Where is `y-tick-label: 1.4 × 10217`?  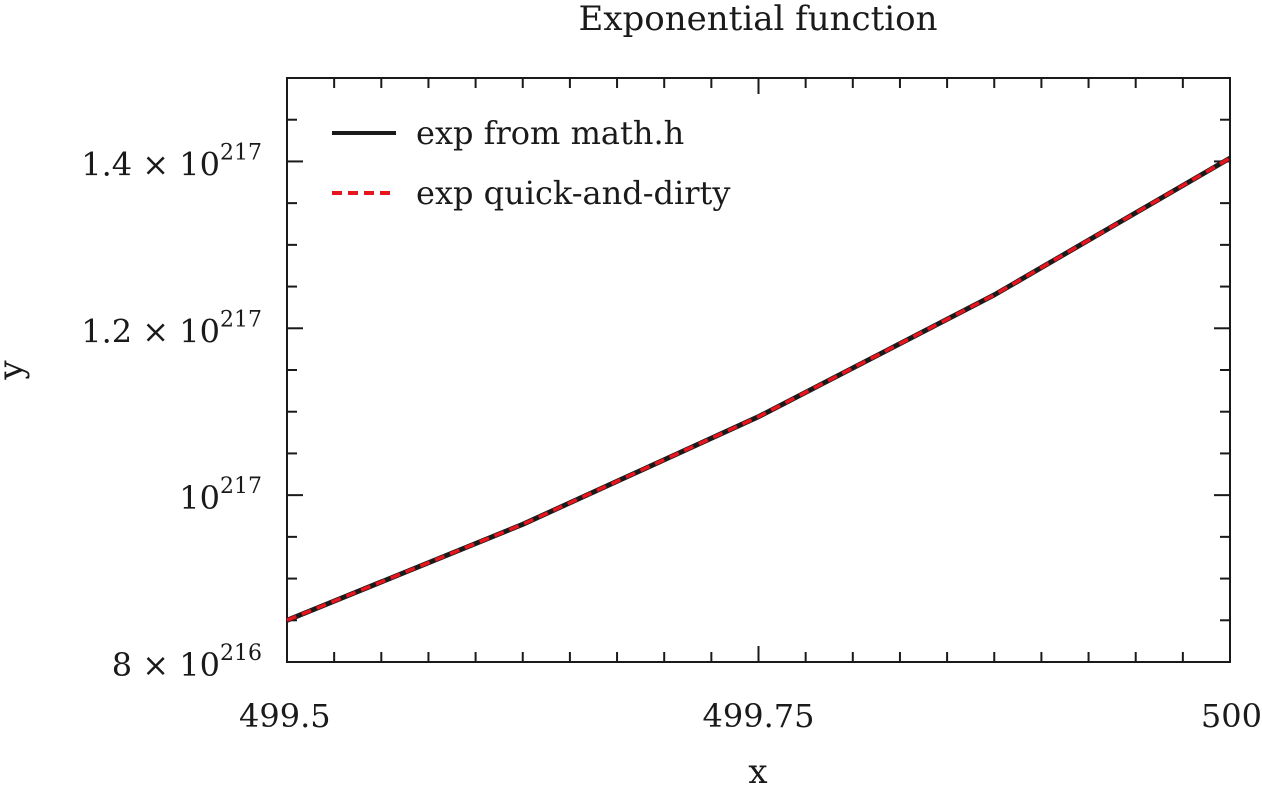 y-tick-label: 1.4 × 10217 is located at coordinates (171, 161).